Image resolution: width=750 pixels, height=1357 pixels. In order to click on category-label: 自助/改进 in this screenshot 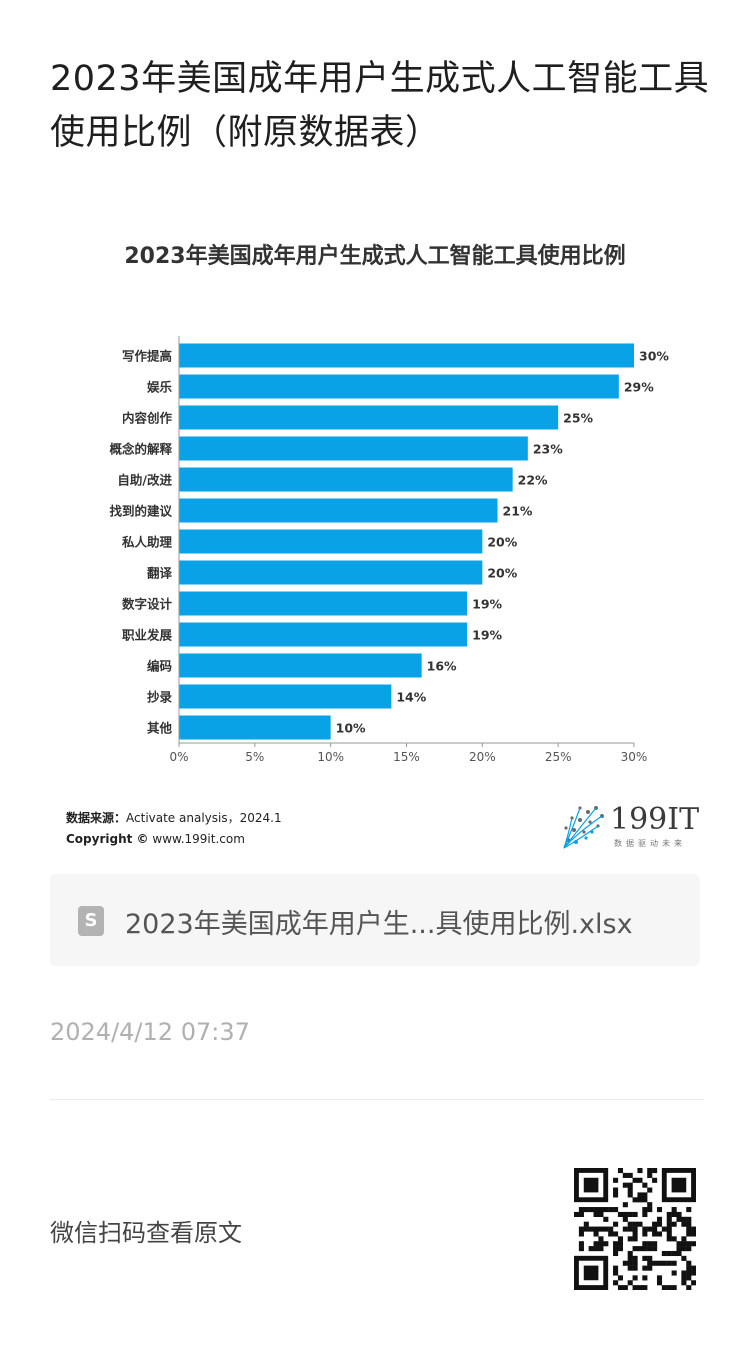, I will do `click(144, 480)`.